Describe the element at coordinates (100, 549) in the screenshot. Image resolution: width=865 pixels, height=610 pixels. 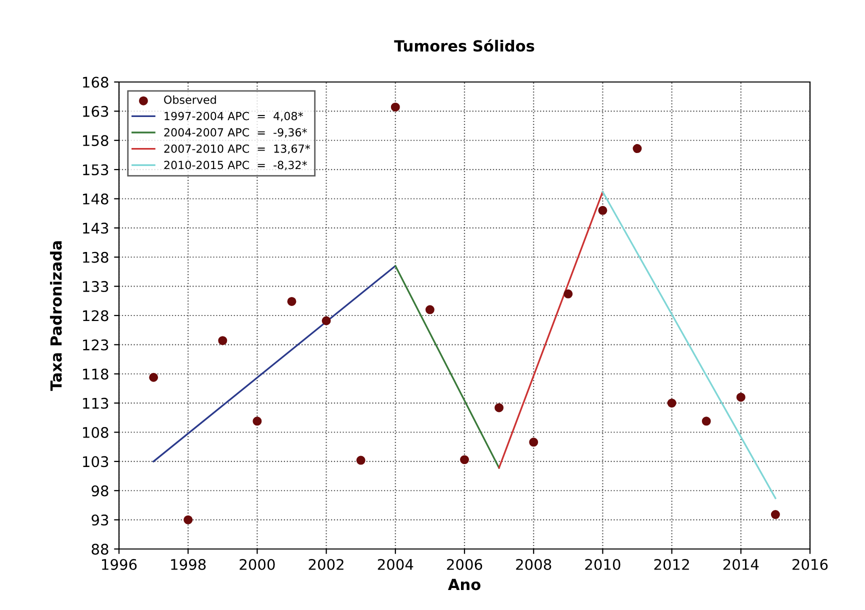
I see `y-tick-label: 88` at that location.